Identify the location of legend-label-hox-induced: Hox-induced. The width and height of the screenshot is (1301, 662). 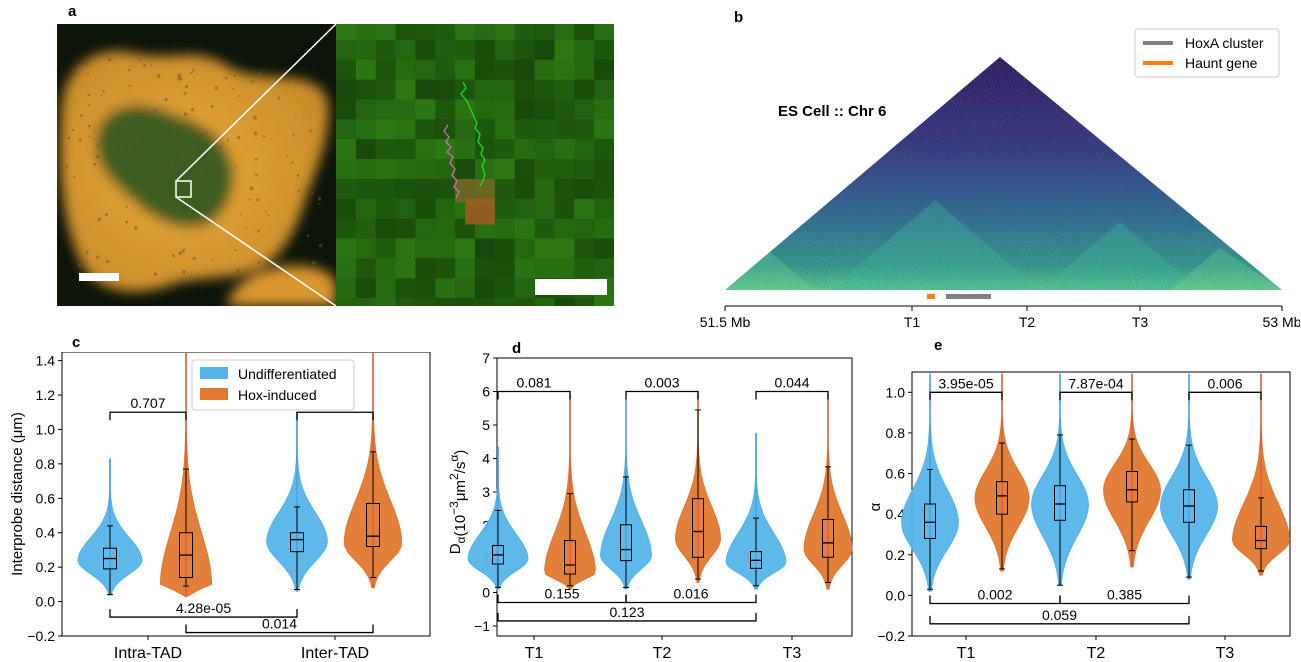
(277, 395).